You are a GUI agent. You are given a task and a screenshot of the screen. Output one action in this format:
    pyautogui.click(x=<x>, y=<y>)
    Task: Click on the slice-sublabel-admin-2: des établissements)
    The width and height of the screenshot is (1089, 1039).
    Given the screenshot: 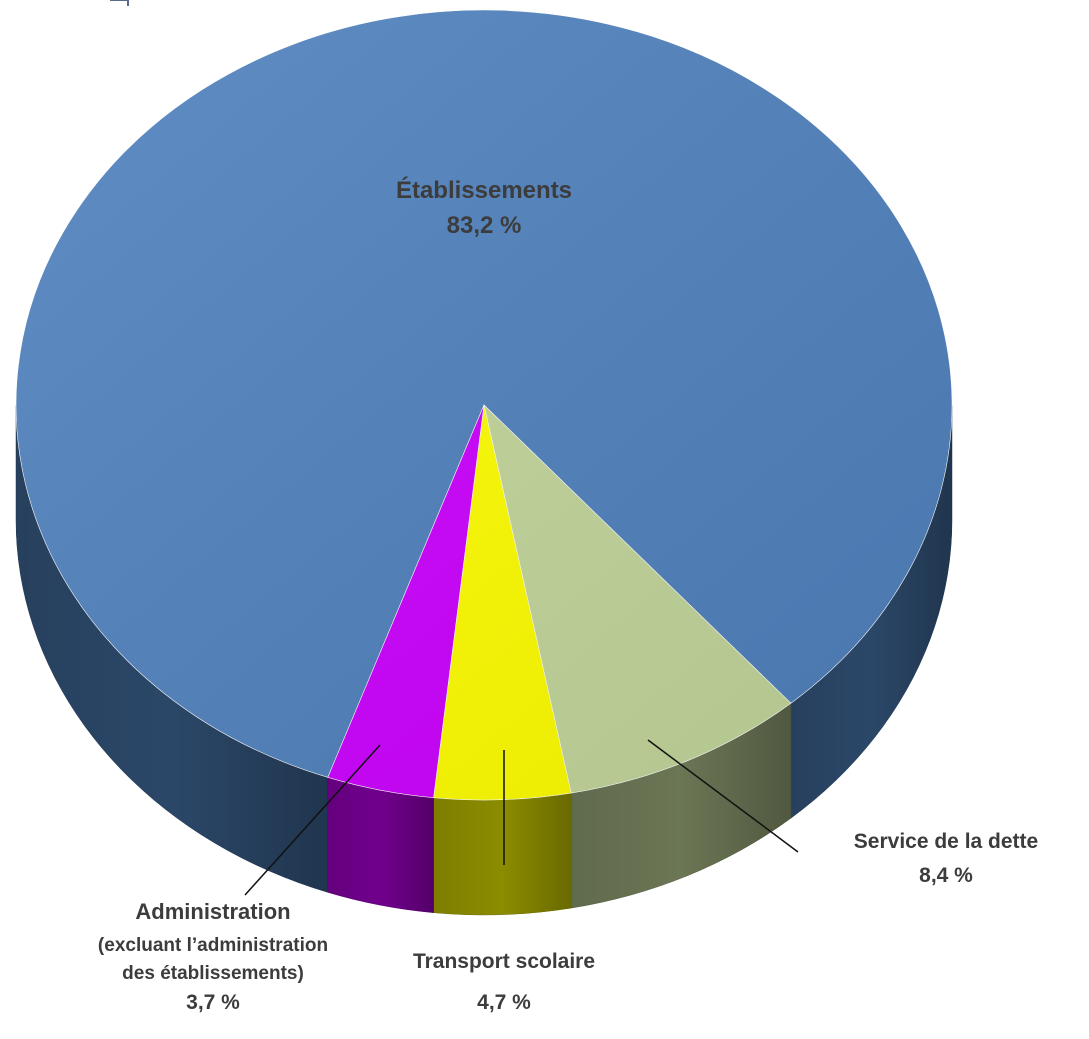 What is the action you would take?
    pyautogui.click(x=213, y=973)
    